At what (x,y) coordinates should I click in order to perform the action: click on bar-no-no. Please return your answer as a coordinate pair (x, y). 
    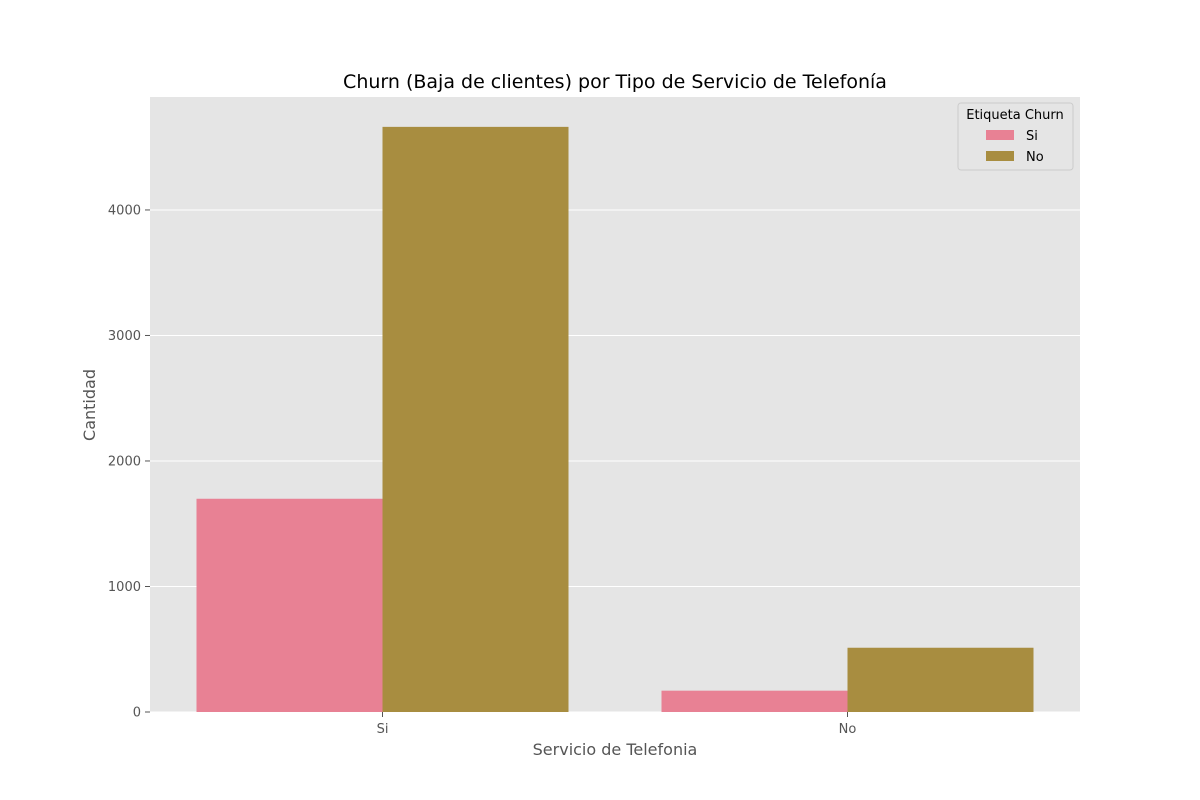
    Looking at the image, I should click on (940, 679).